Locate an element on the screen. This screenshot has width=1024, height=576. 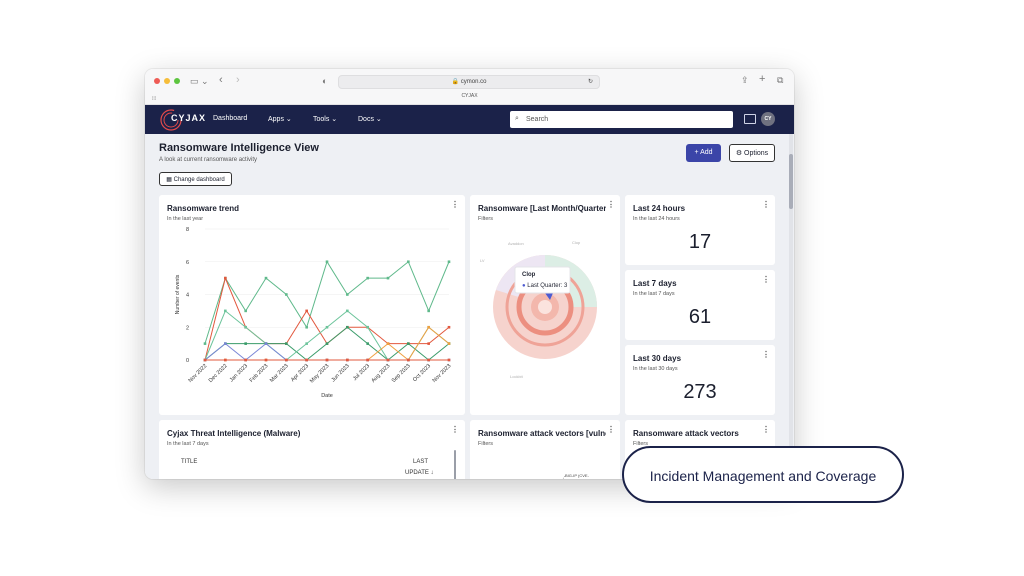
page-scrollbar is located at coordinates (791, 306).